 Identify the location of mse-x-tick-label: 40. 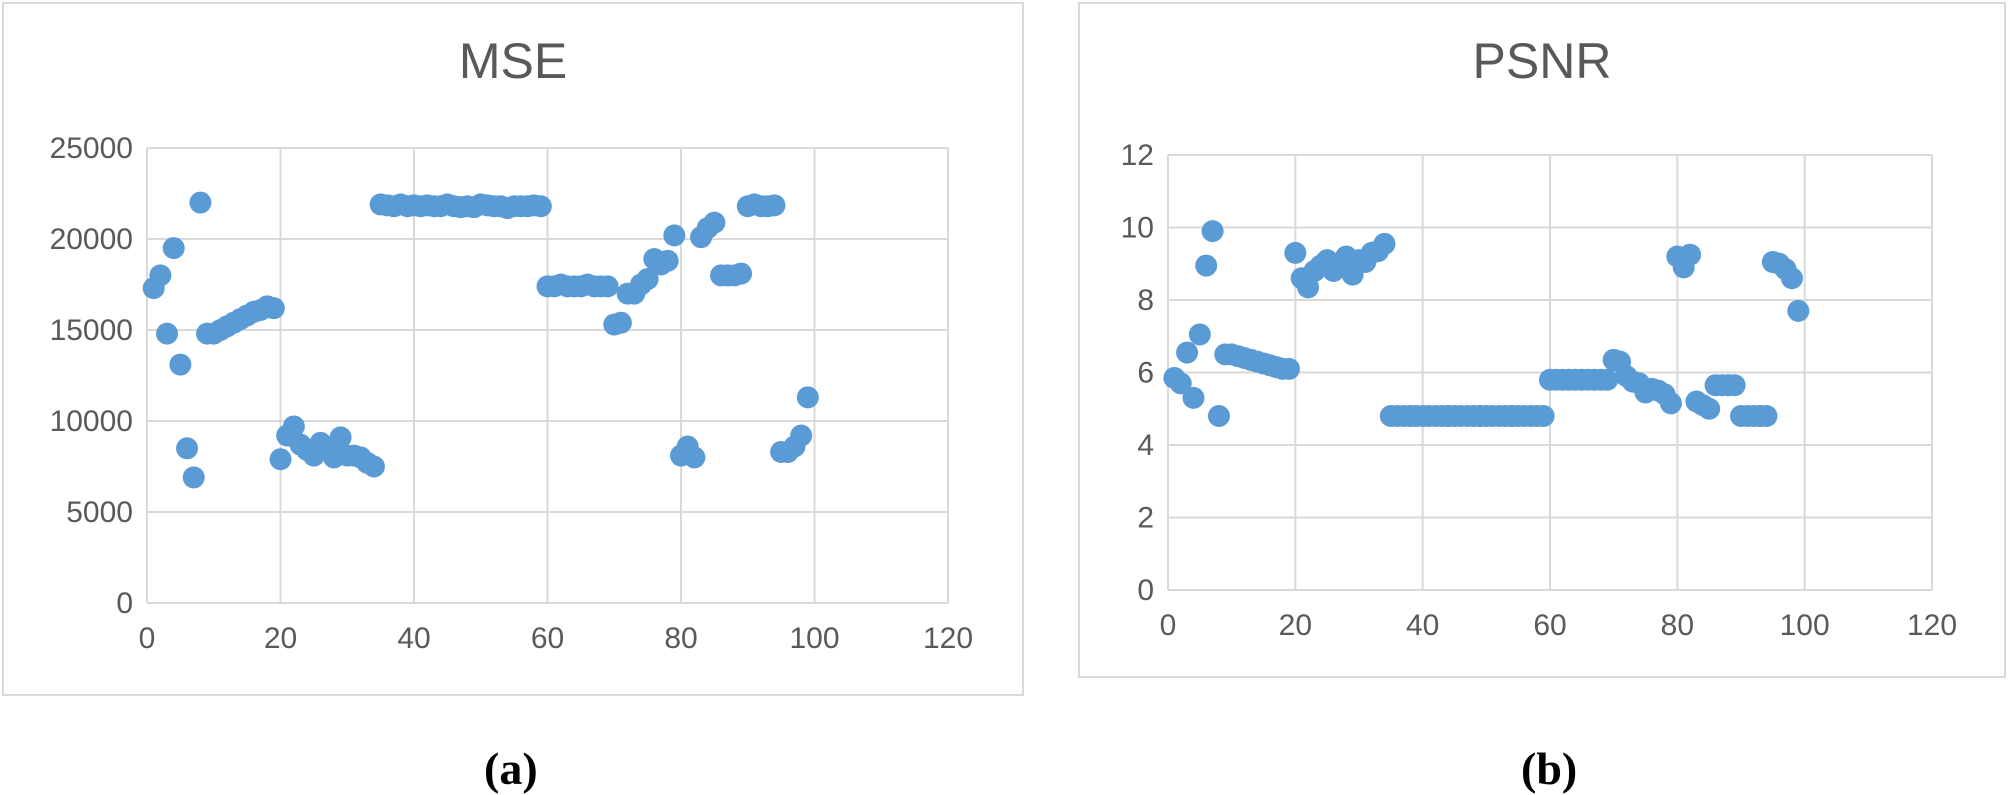
(413, 638).